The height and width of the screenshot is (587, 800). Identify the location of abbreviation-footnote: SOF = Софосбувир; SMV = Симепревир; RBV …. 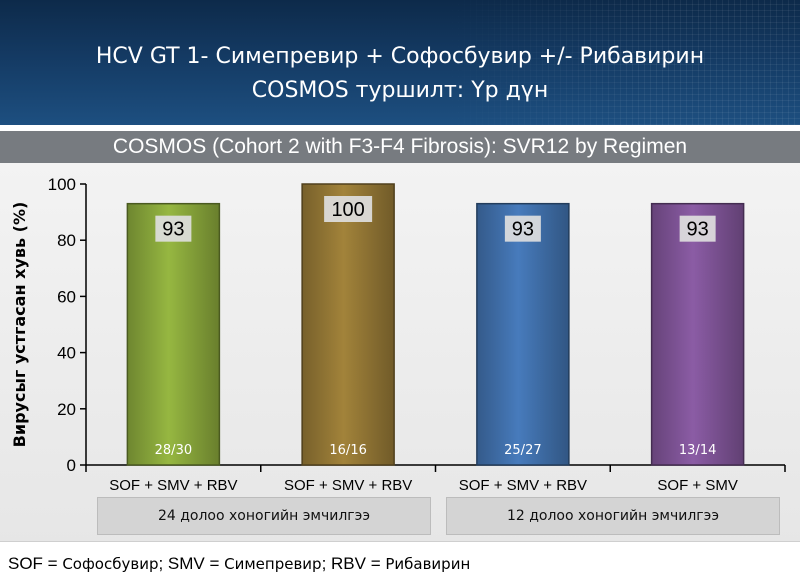
(400, 564).